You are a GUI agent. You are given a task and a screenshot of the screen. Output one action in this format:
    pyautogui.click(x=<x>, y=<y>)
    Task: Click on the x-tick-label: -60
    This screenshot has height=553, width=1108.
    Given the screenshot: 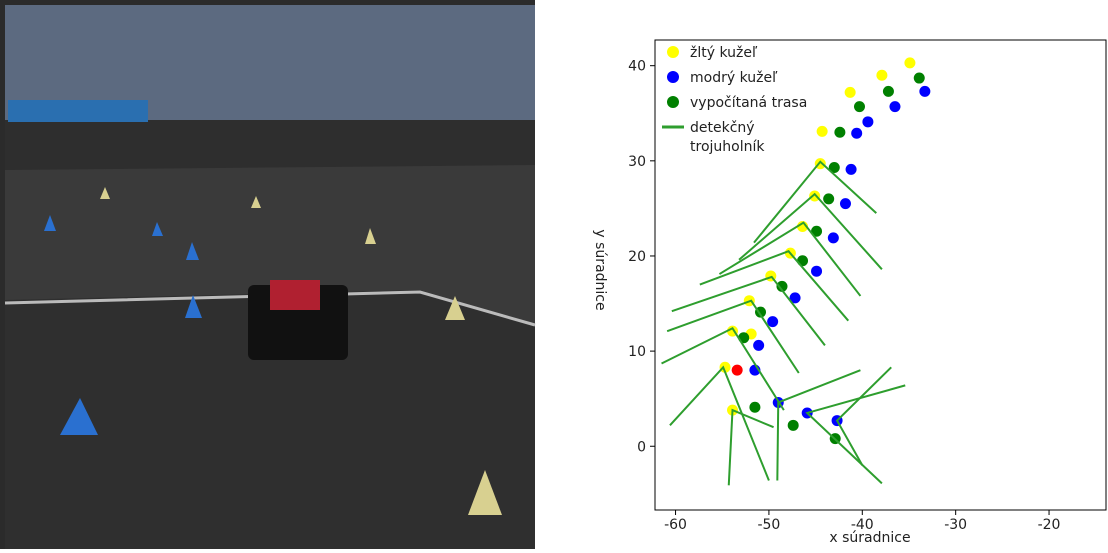 What is the action you would take?
    pyautogui.click(x=675, y=525)
    